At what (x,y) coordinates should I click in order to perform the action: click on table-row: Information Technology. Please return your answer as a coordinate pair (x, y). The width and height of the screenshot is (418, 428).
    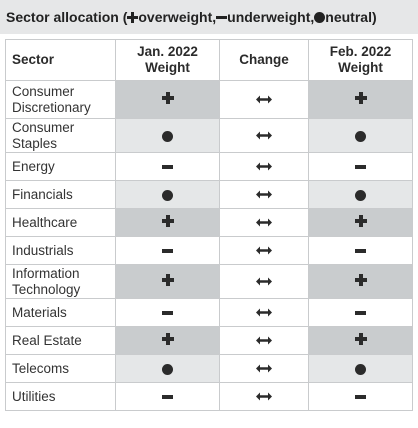
    Looking at the image, I should click on (209, 281).